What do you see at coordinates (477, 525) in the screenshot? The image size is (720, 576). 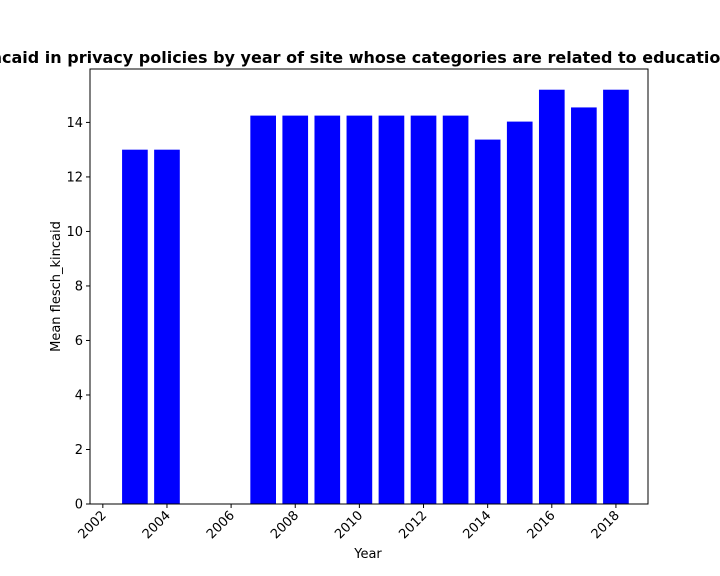 I see `x-tick-label-2014: 2014` at bounding box center [477, 525].